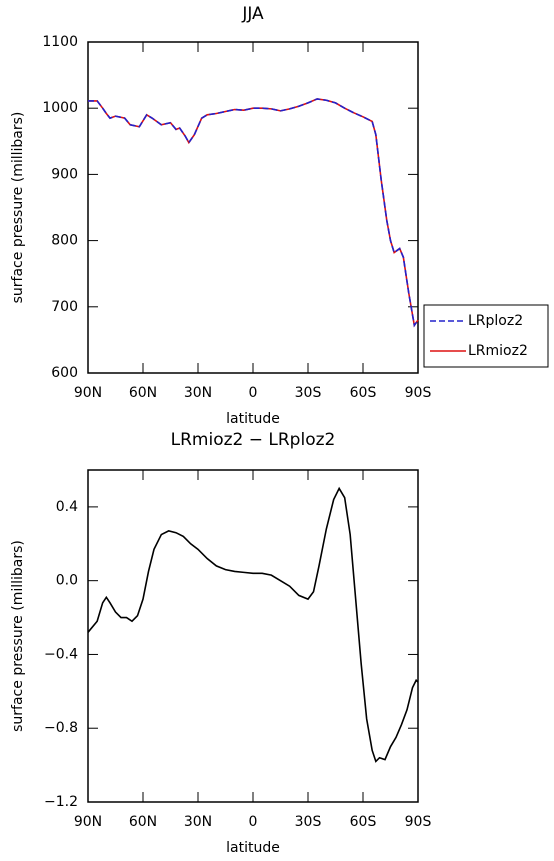  What do you see at coordinates (64, 307) in the screenshot?
I see `y-tick-label: 700` at bounding box center [64, 307].